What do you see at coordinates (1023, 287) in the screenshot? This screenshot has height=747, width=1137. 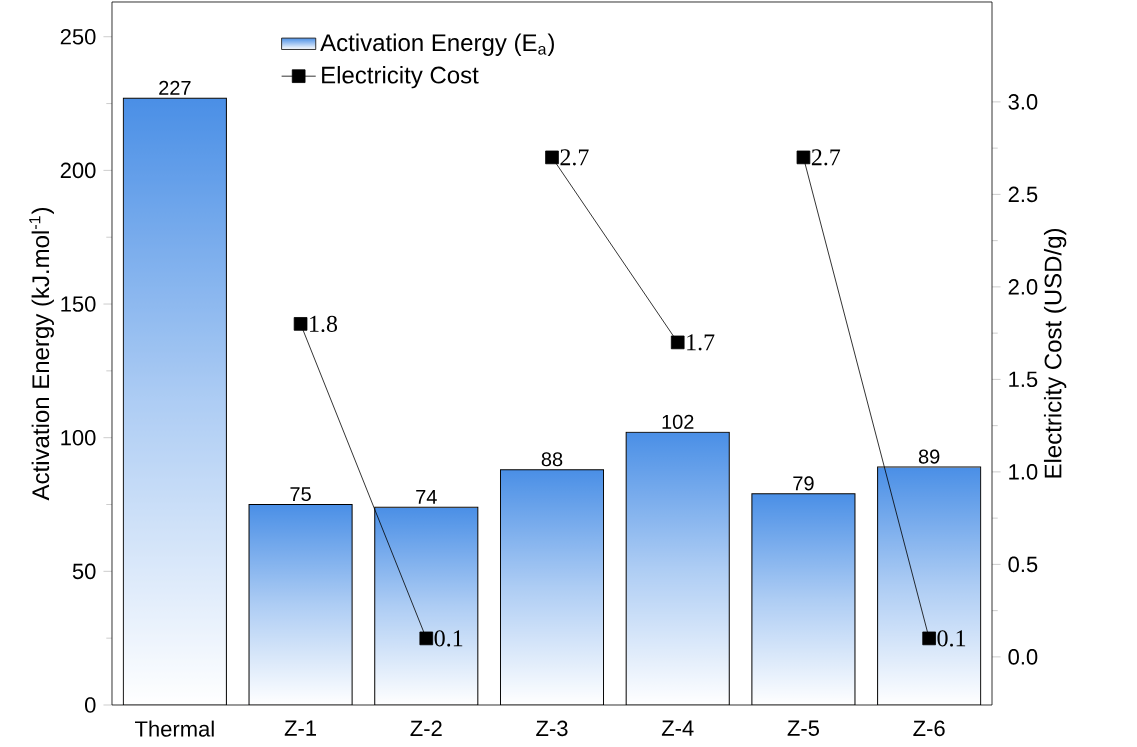 I see `y2-tick-label: 2.0` at bounding box center [1023, 287].